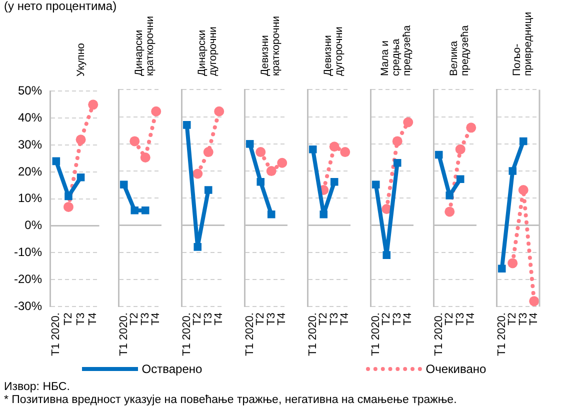 The width and height of the screenshot is (568, 414). What do you see at coordinates (30, 117) in the screenshot?
I see `y-tick-label: 40%` at bounding box center [30, 117].